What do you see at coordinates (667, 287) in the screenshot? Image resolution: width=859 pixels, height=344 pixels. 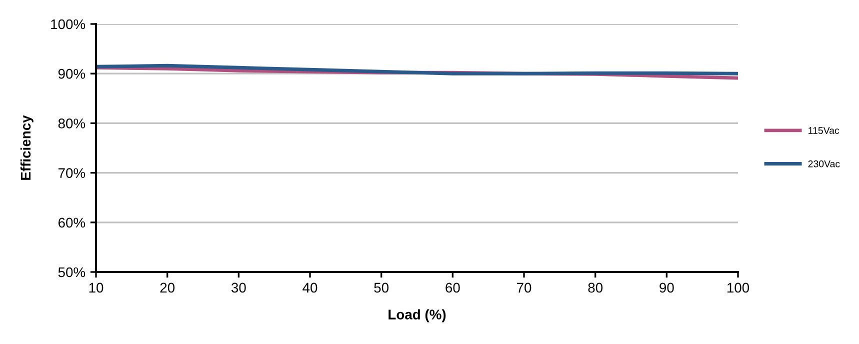 I see `x-tick-label: 90` at bounding box center [667, 287].